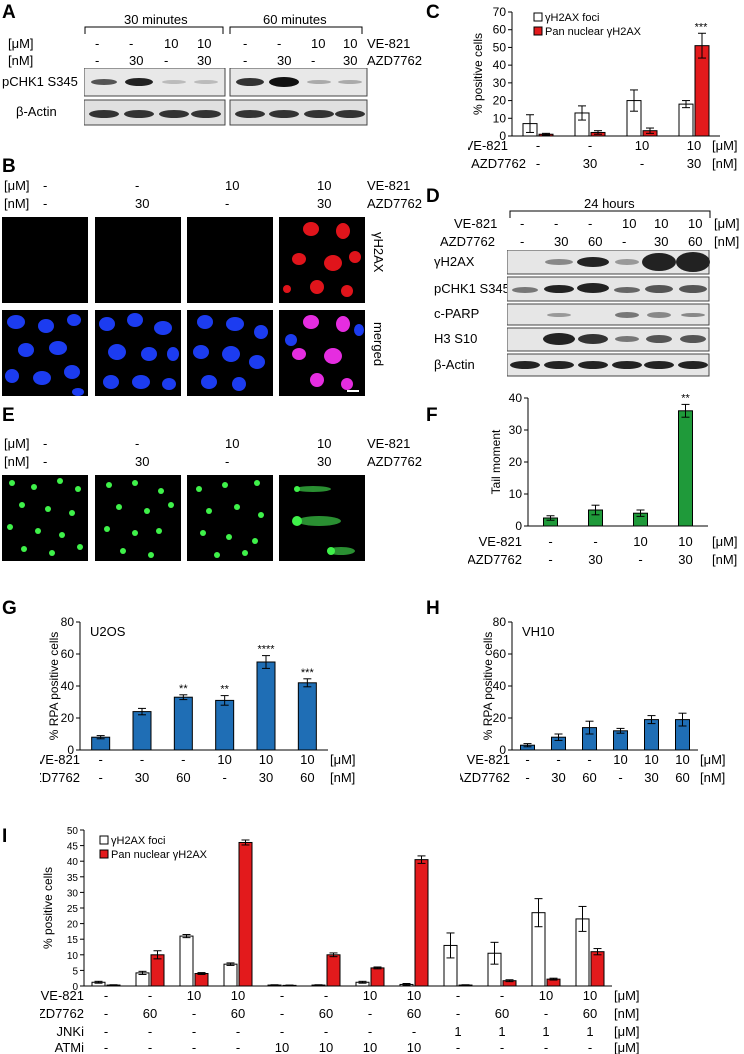  What do you see at coordinates (727, 223) in the screenshot?
I see `unit-um-d: [μM]` at bounding box center [727, 223].